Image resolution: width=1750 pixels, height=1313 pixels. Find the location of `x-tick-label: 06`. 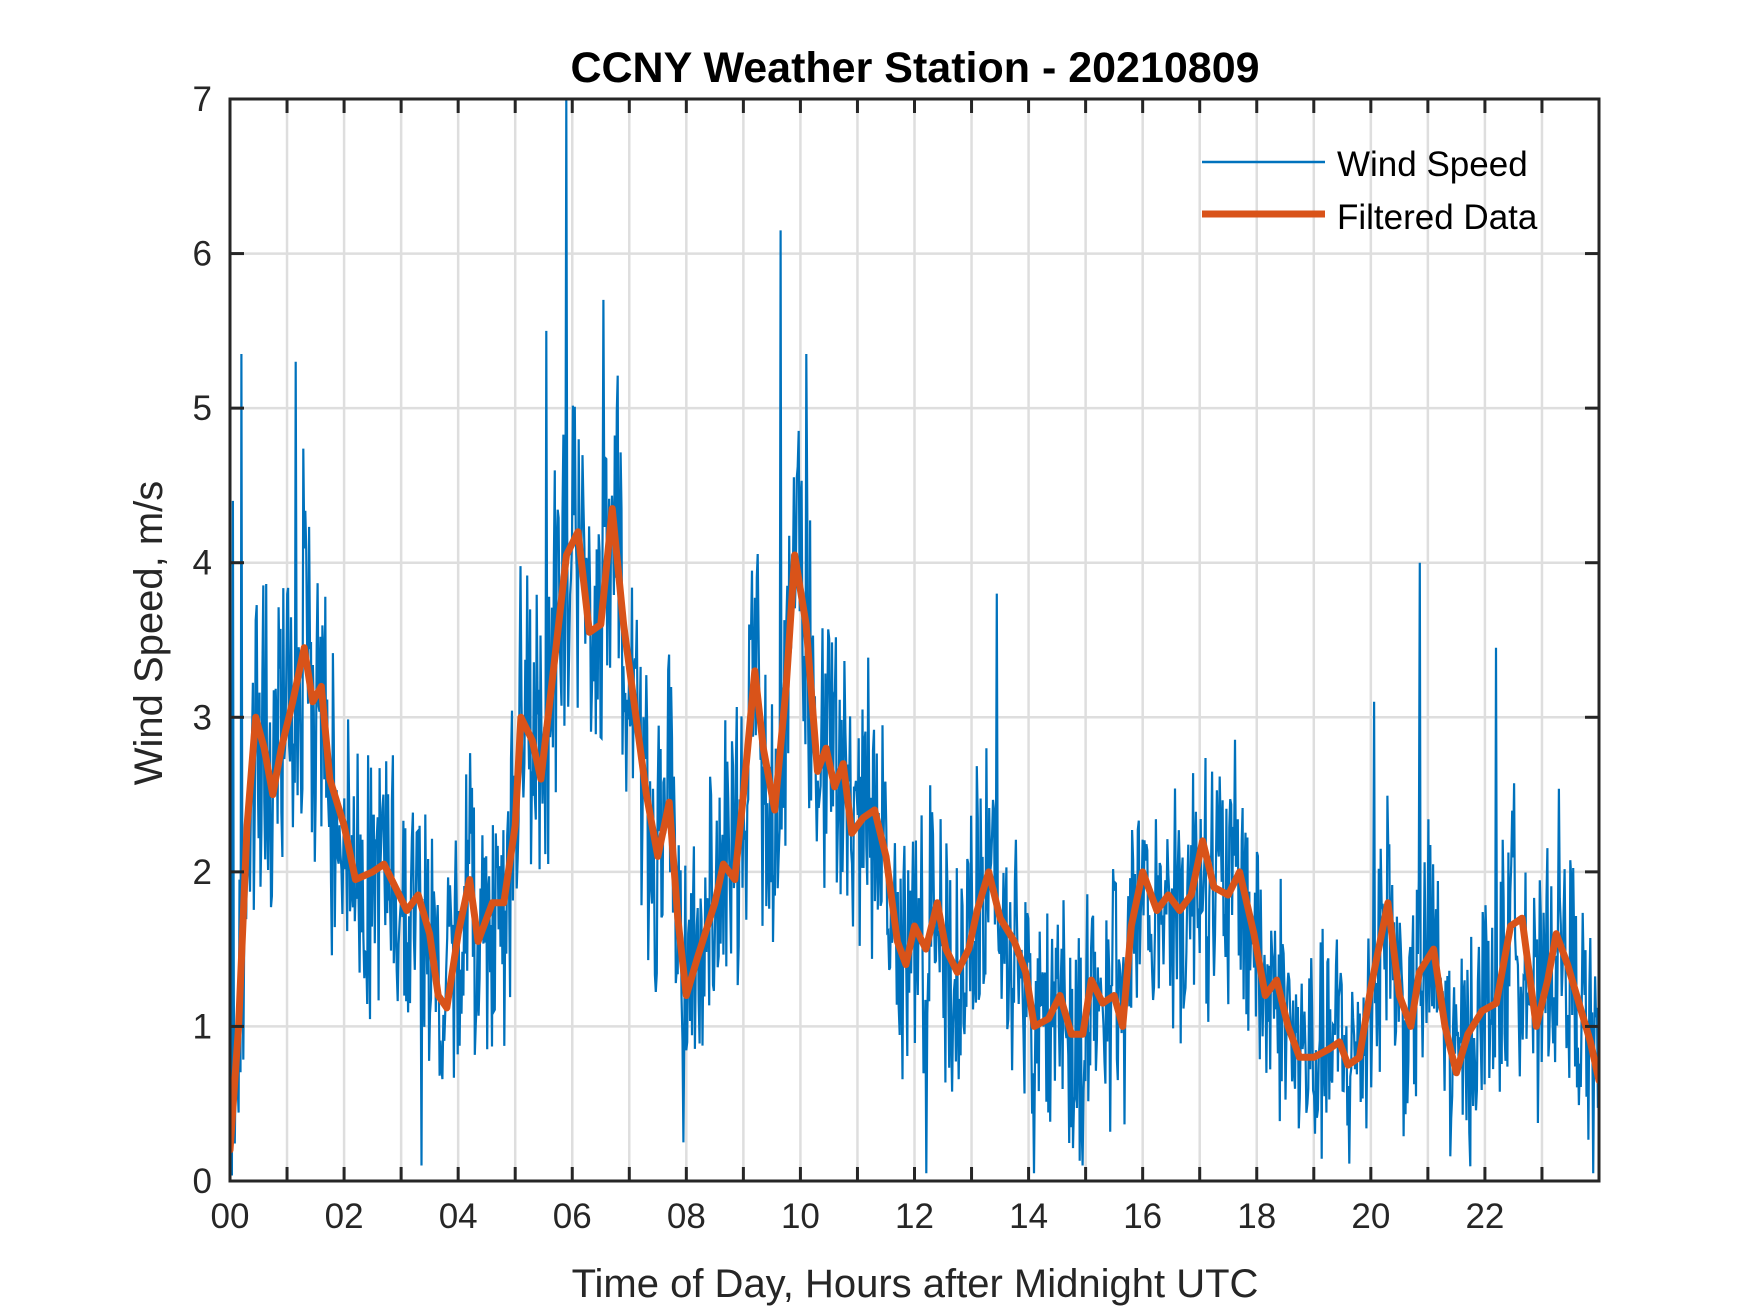

x-tick-label: 06 is located at coordinates (572, 1216).